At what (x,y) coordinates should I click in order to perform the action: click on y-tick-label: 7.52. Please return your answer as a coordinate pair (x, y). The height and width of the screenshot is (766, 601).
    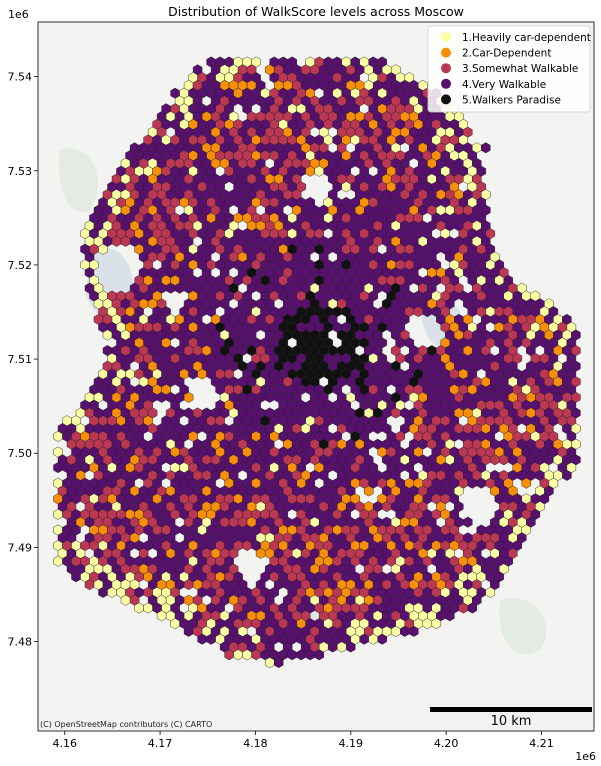
    Looking at the image, I should click on (20, 265).